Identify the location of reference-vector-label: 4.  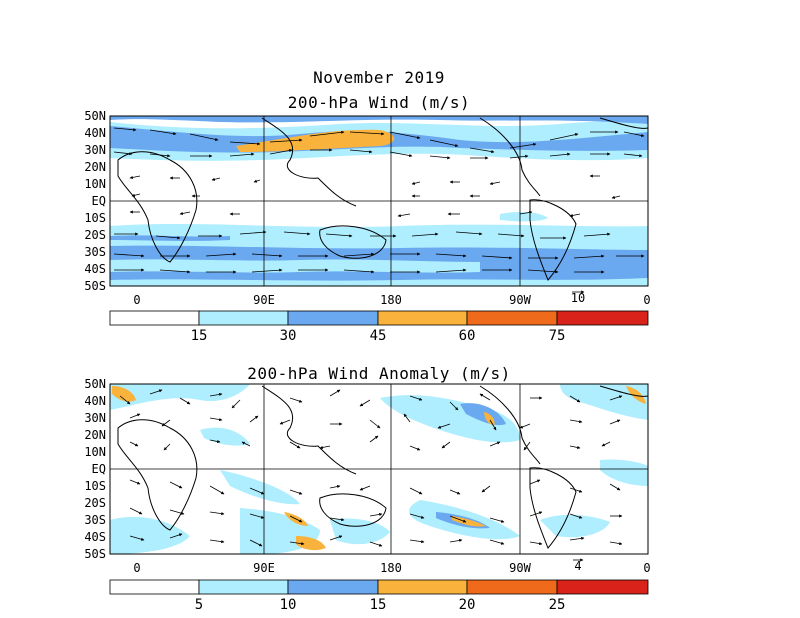
(577, 566).